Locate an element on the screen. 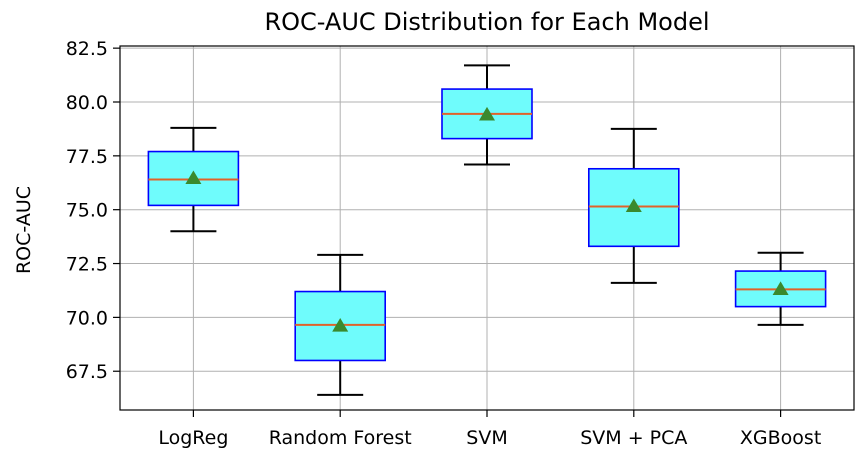 Image resolution: width=868 pixels, height=458 pixels. box-svm is located at coordinates (487, 115).